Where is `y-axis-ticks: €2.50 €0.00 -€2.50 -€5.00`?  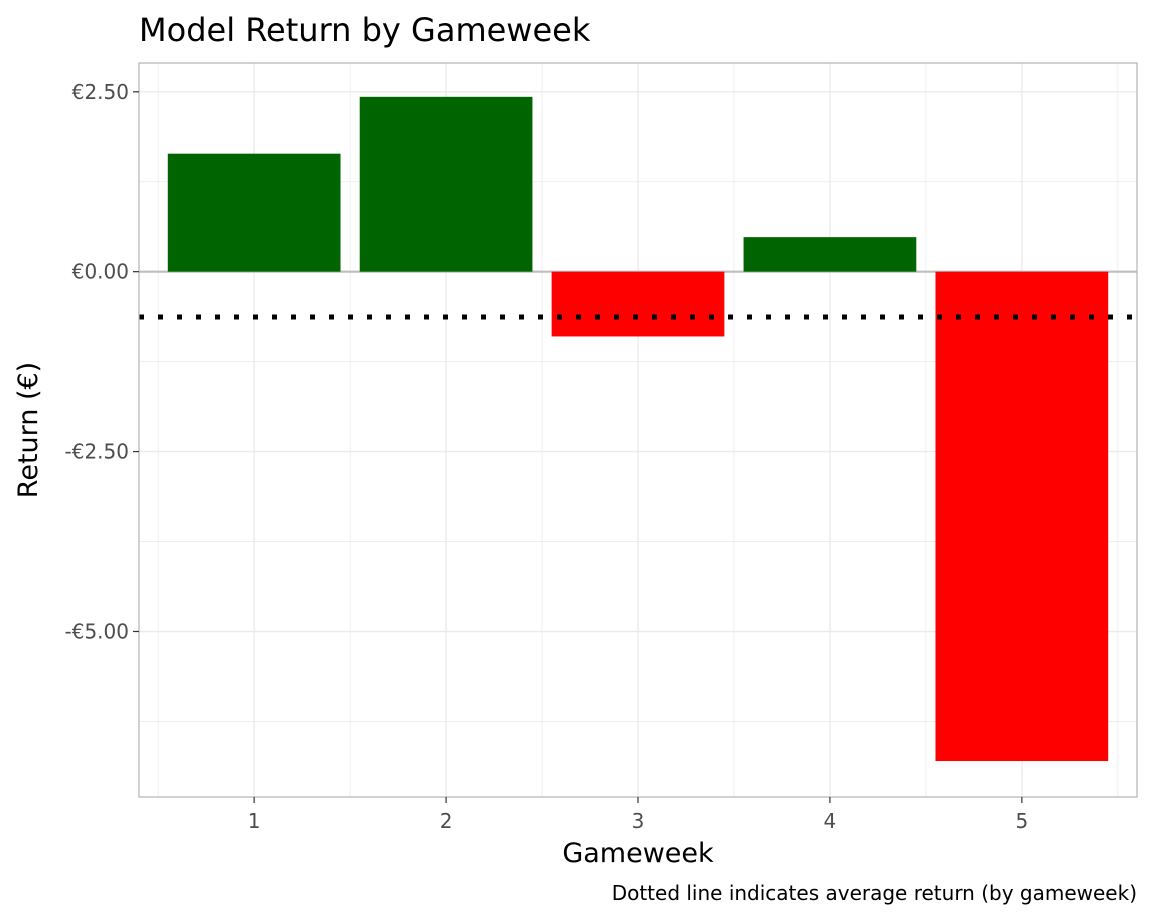 y-axis-ticks: €2.50 €0.00 -€2.50 -€5.00 is located at coordinates (102, 361).